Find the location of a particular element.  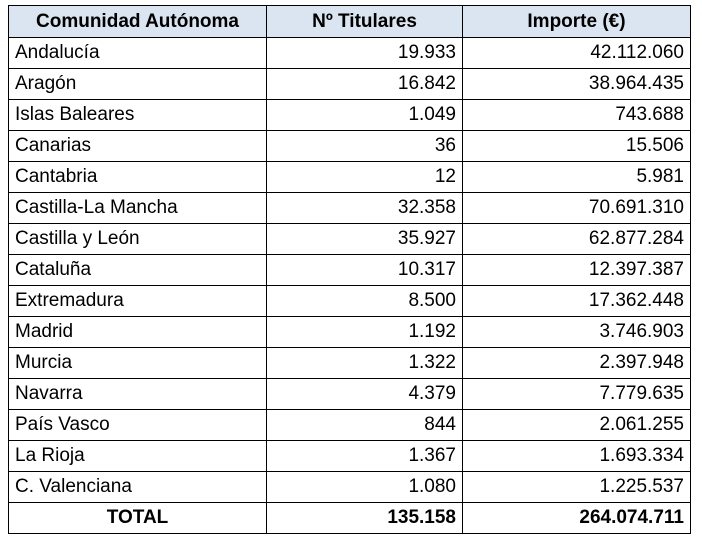

number-cell: 38.964.435 is located at coordinates (576, 84).